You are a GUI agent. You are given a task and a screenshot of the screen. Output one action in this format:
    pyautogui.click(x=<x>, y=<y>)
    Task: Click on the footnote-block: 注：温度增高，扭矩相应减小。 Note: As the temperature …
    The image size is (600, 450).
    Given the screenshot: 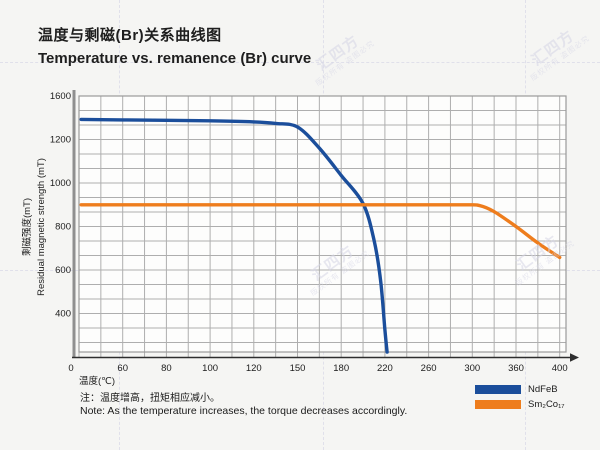 What is the action you would take?
    pyautogui.click(x=243, y=405)
    